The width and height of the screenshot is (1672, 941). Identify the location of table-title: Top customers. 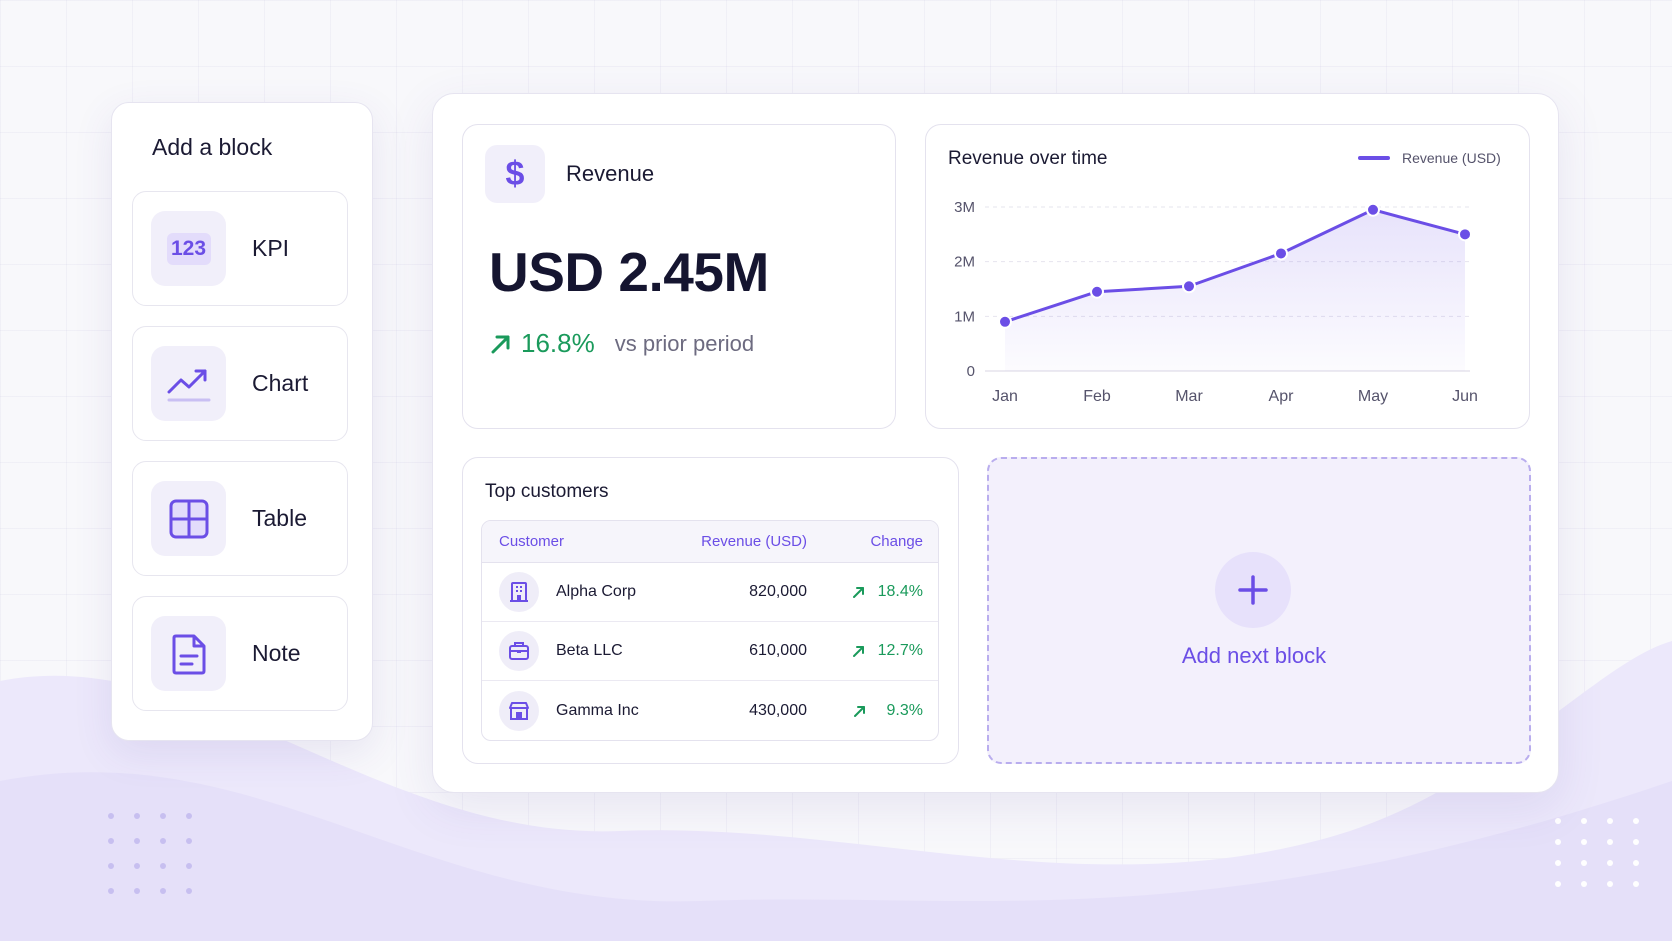
(547, 491).